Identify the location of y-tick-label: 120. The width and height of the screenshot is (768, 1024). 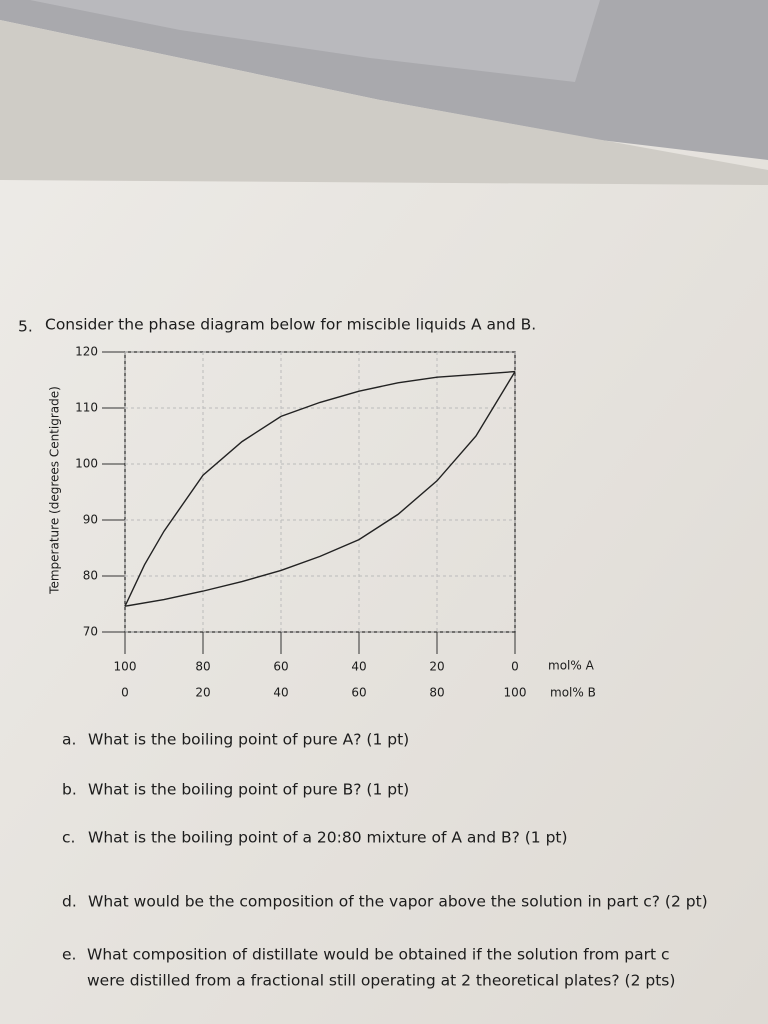
(86, 352).